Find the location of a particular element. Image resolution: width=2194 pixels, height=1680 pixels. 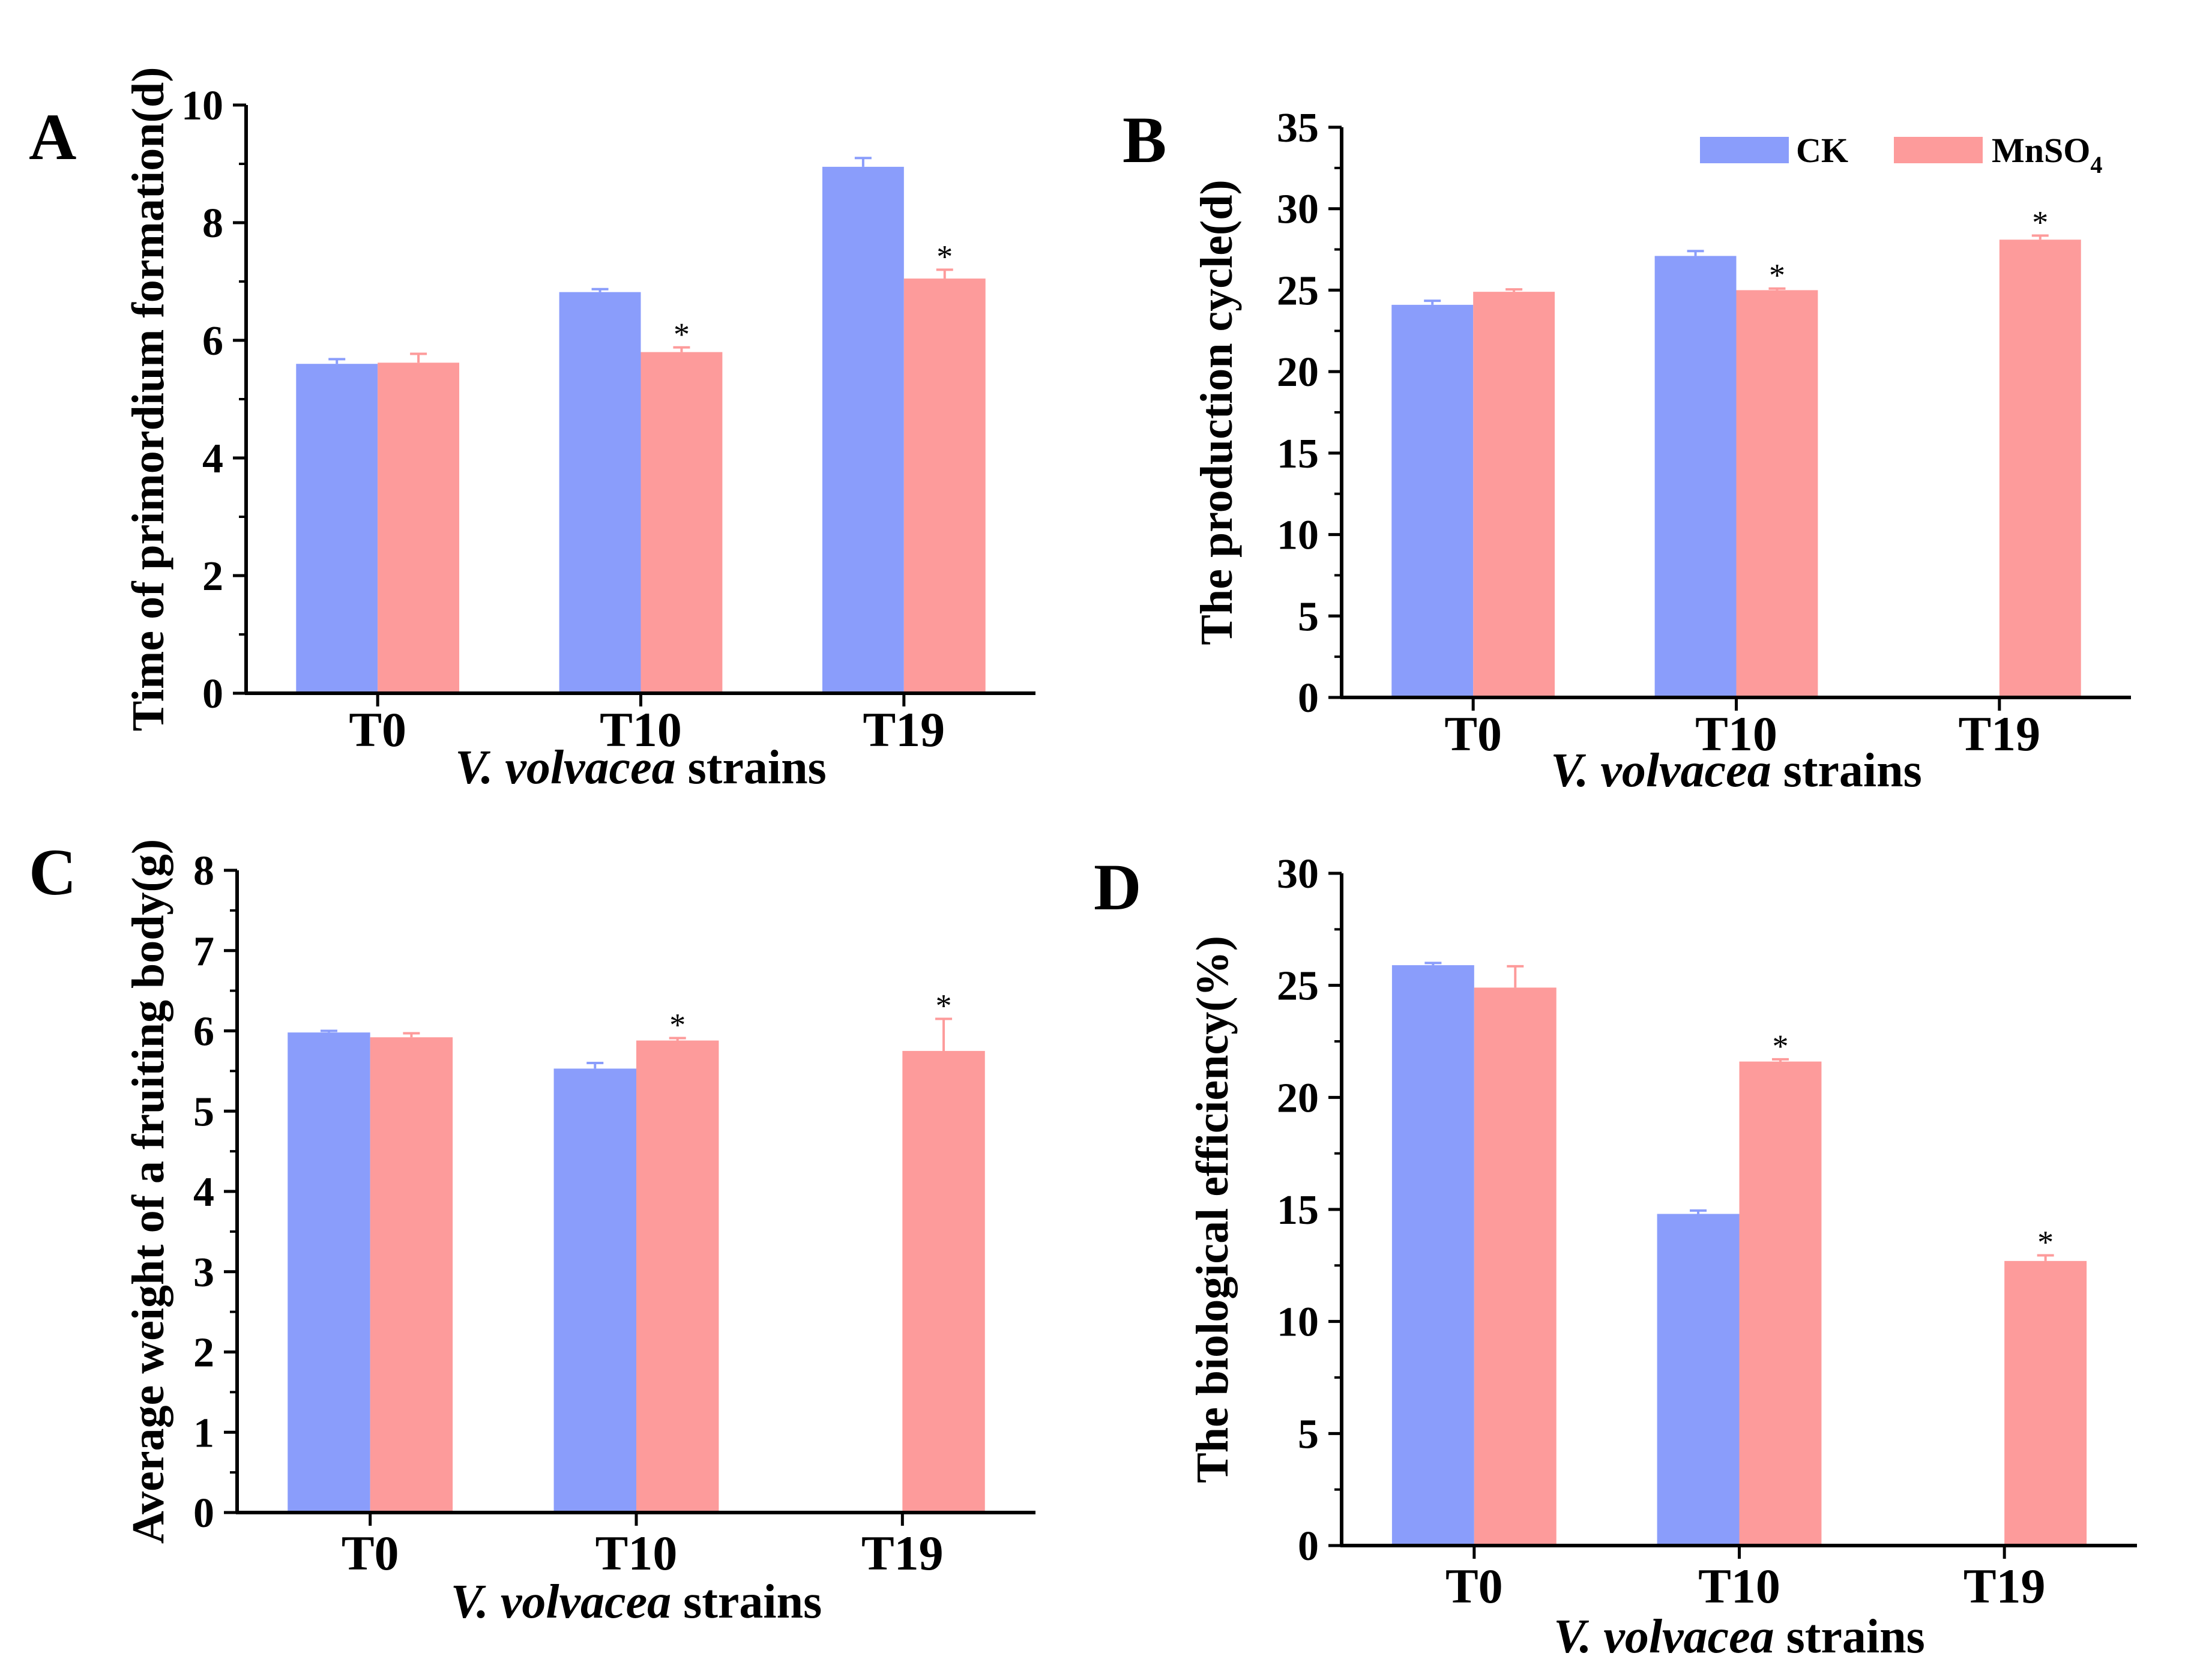

y-axis-title: Average weight of a fruiting body(g) is located at coordinates (148, 1191).